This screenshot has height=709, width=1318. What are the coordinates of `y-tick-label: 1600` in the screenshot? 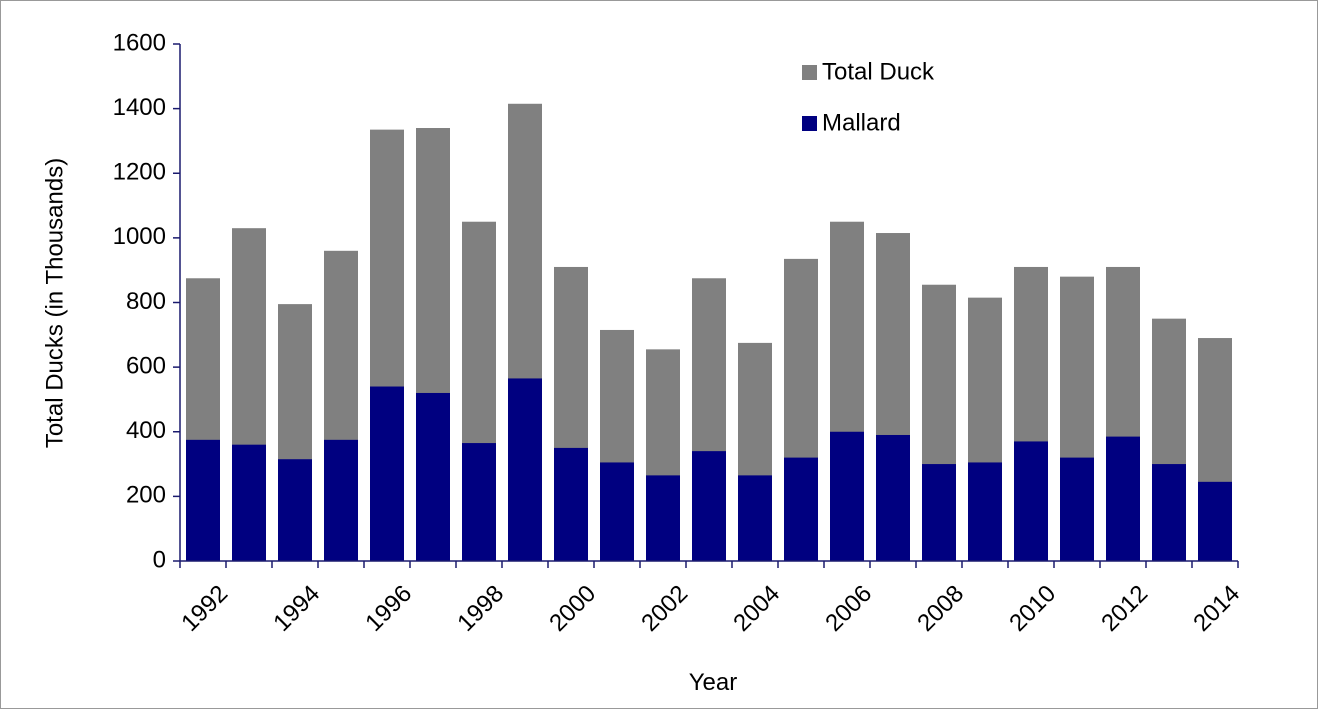 It's located at (139, 42).